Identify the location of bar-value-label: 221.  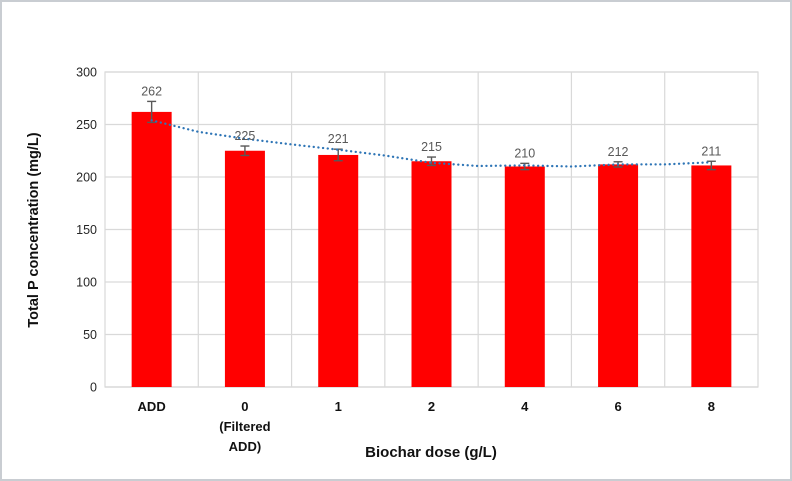
(338, 139).